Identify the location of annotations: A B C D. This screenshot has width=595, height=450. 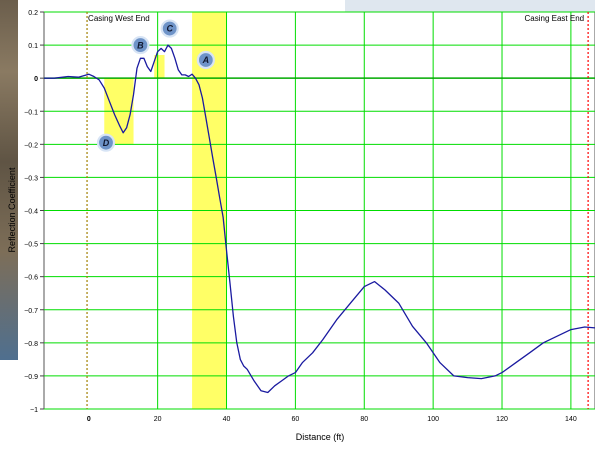
(155, 85).